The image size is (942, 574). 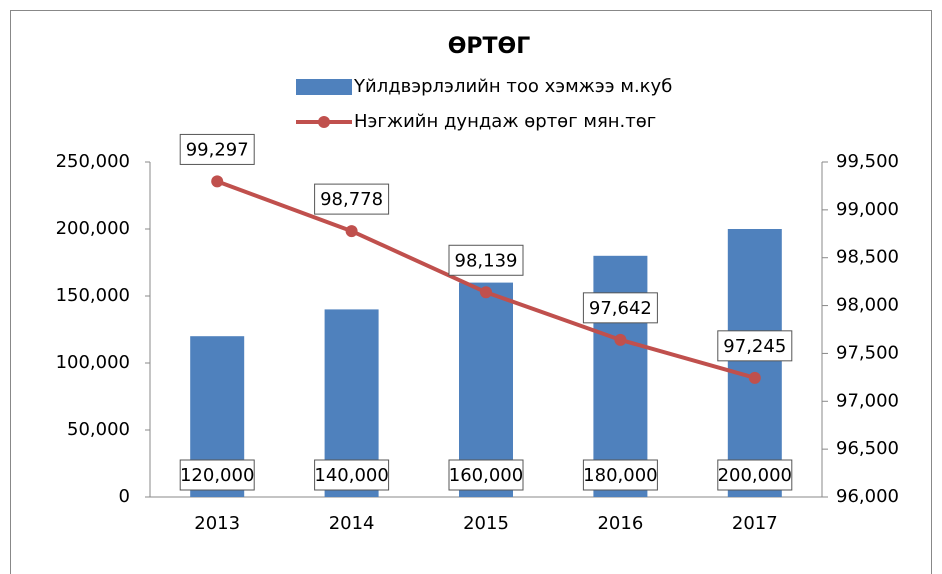 I want to click on legend-swatch-marker, so click(x=324, y=122).